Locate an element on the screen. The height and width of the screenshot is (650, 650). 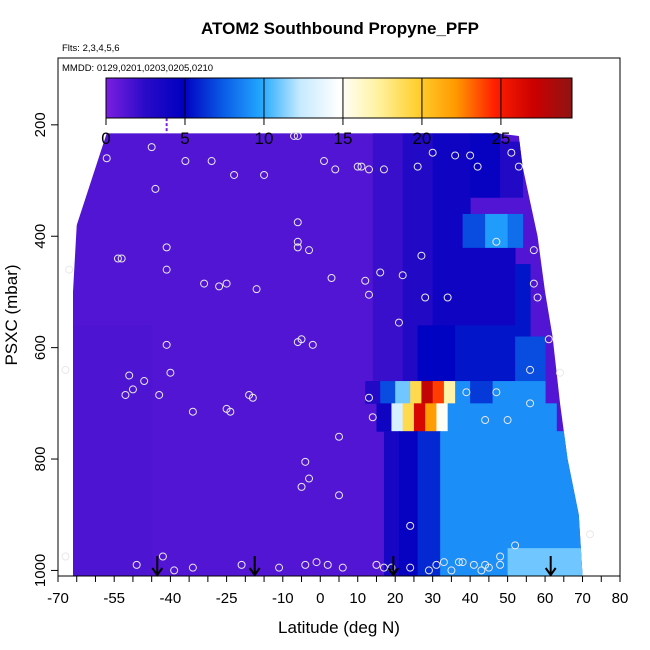
colorbar-ticks: 0 5 10 15 20 25 is located at coordinates (305, 113).